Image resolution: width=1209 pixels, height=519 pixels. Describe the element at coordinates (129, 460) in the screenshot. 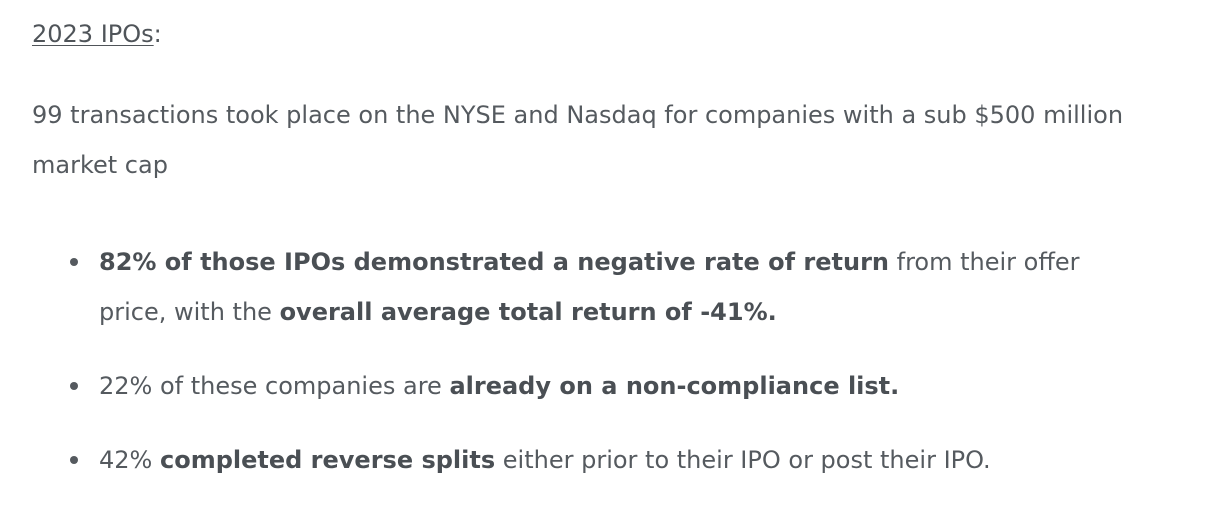

I see `body-text: 42%` at that location.